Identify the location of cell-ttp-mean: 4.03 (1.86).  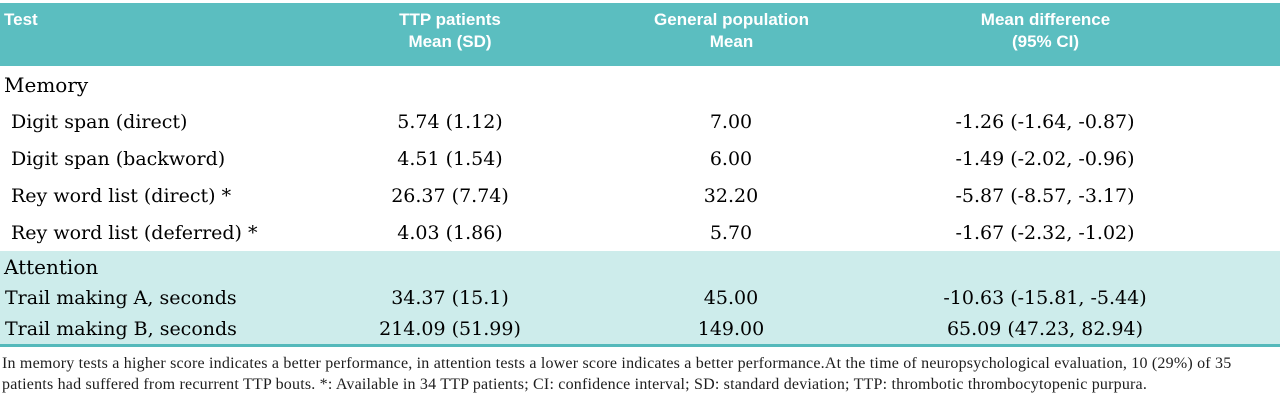
(450, 232).